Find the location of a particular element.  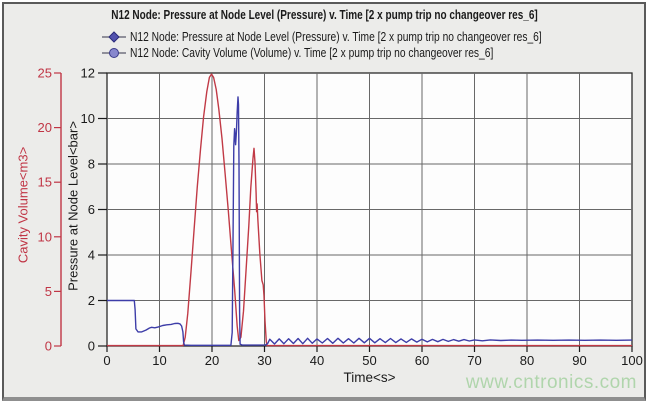

x-tick-label: 20 is located at coordinates (212, 360).